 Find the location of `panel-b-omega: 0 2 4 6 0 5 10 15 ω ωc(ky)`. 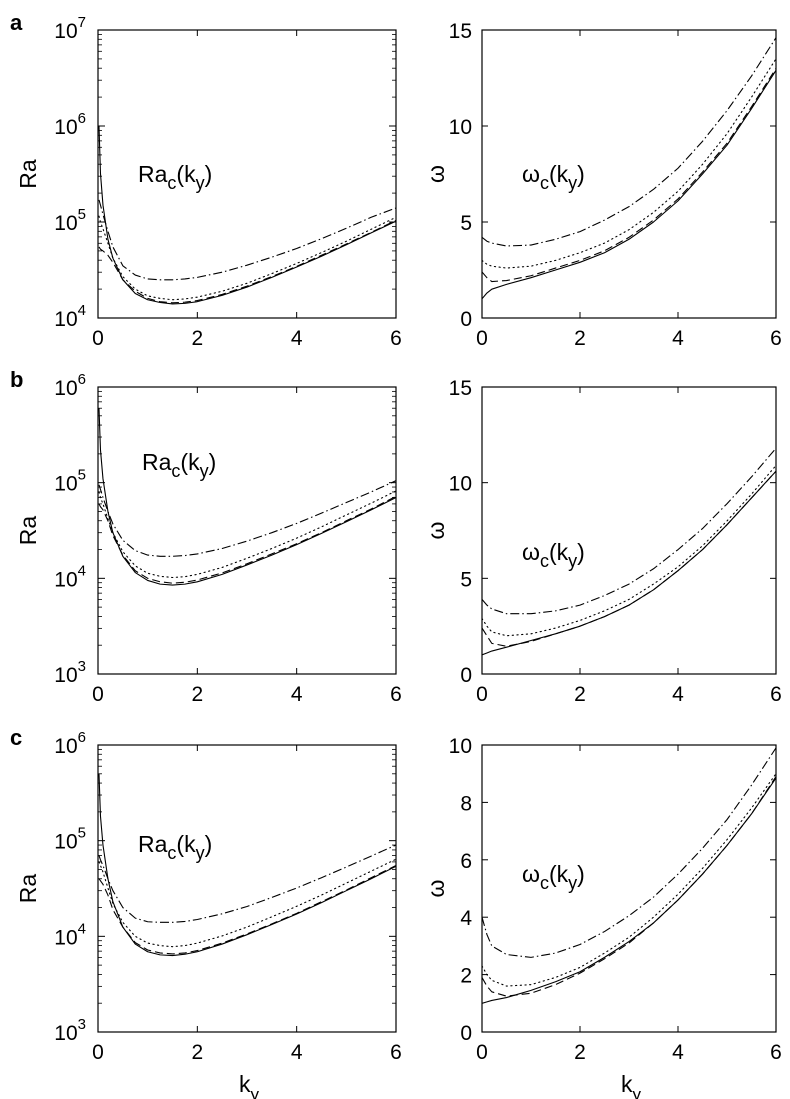

panel-b-omega: 0 2 4 6 0 5 10 15 ω ωc(ky) is located at coordinates (602, 541).